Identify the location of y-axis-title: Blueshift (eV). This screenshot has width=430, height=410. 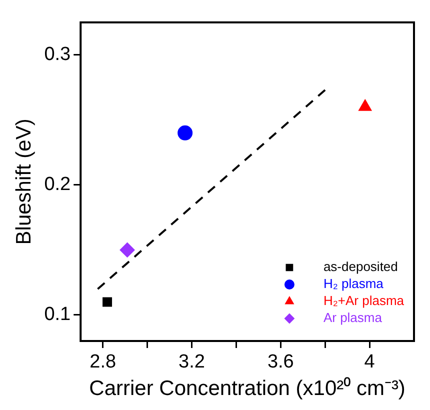
(24, 181).